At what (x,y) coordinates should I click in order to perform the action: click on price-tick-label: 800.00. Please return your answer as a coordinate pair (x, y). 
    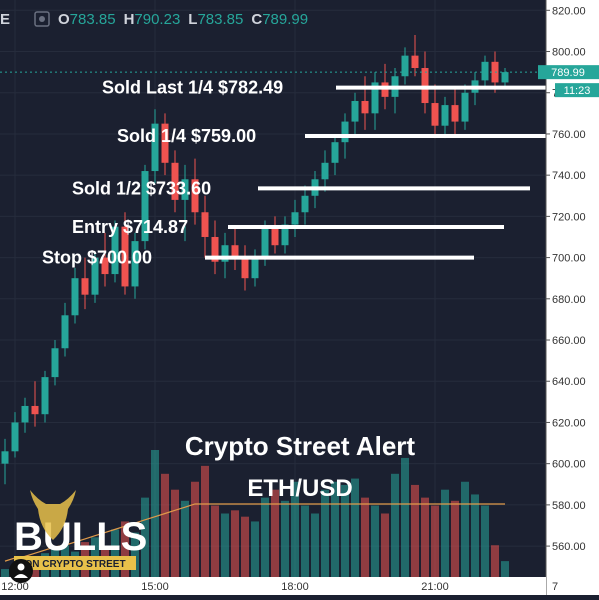
    Looking at the image, I should click on (569, 53).